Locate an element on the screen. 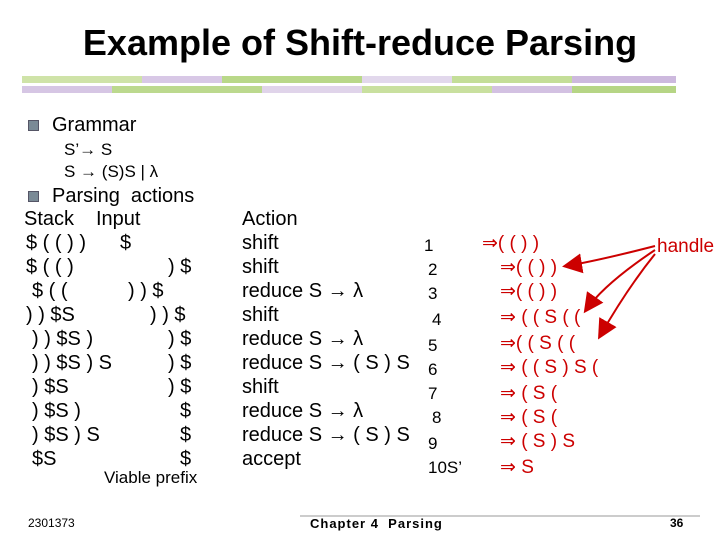 This screenshot has width=720, height=540. production-2: S → (S)S | λ is located at coordinates (111, 171).